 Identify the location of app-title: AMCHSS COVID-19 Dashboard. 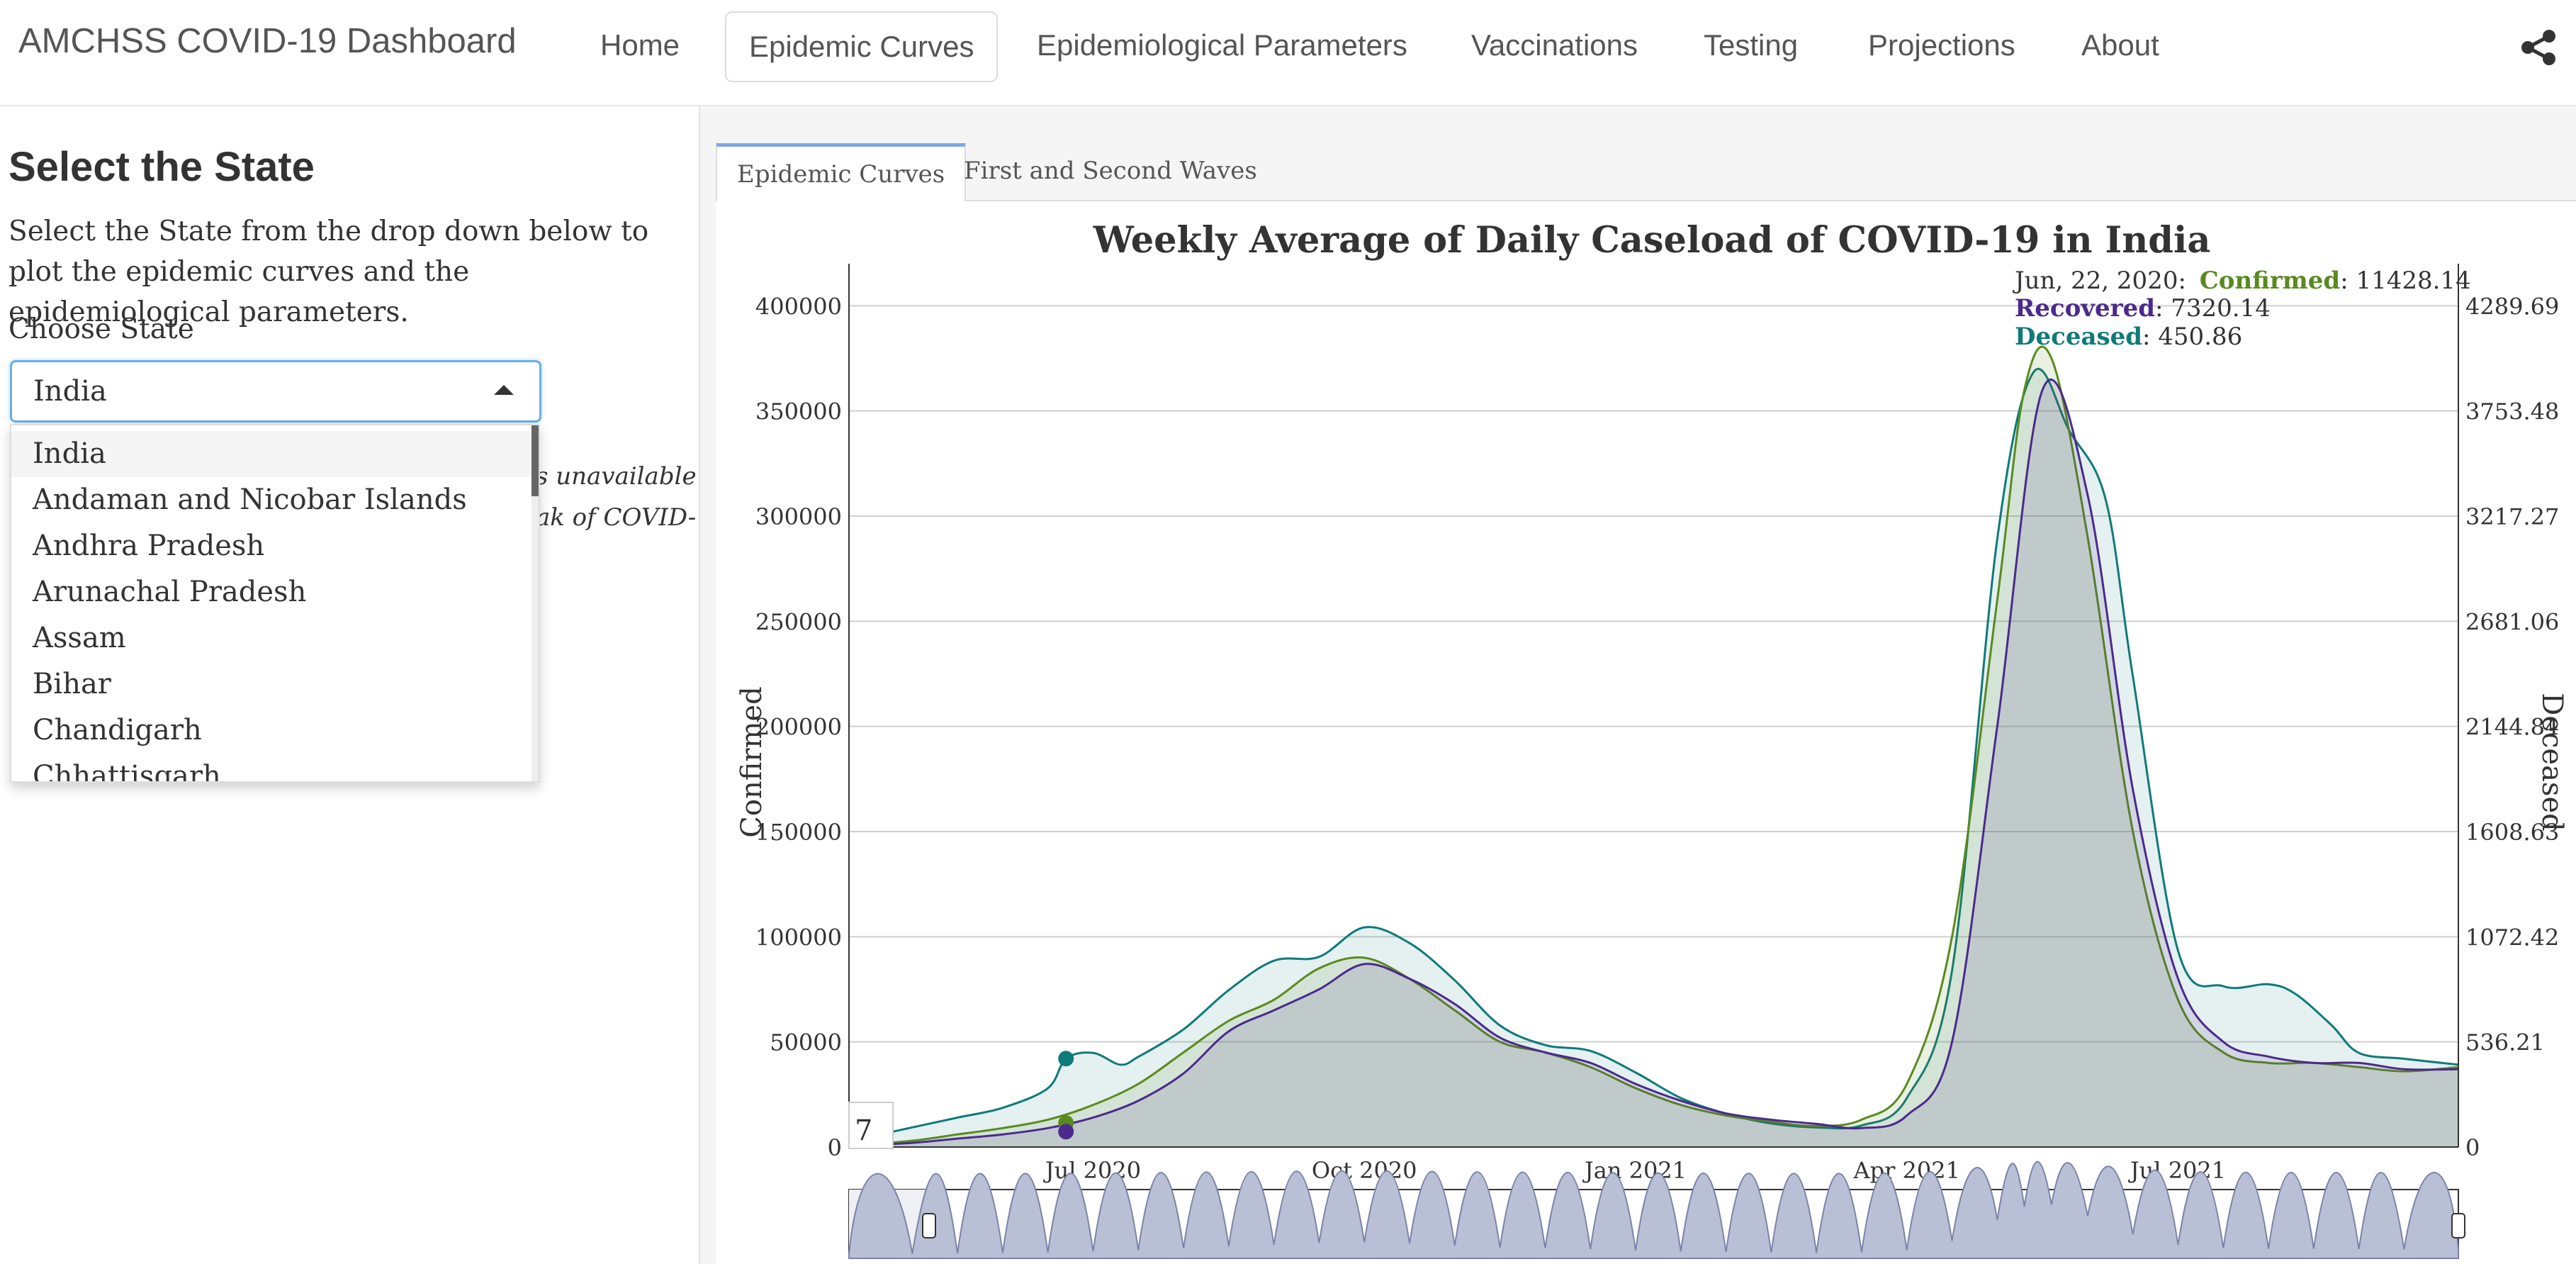
(267, 41).